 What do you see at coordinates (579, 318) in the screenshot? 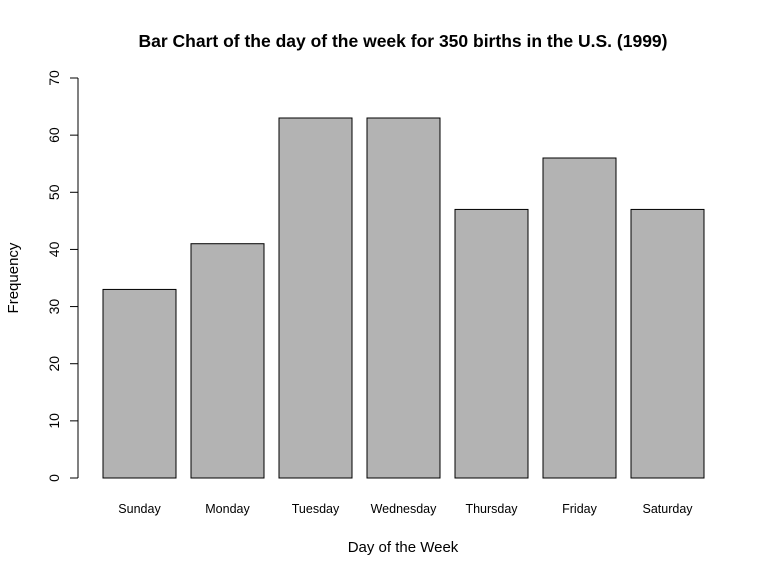
I see `bar-friday` at bounding box center [579, 318].